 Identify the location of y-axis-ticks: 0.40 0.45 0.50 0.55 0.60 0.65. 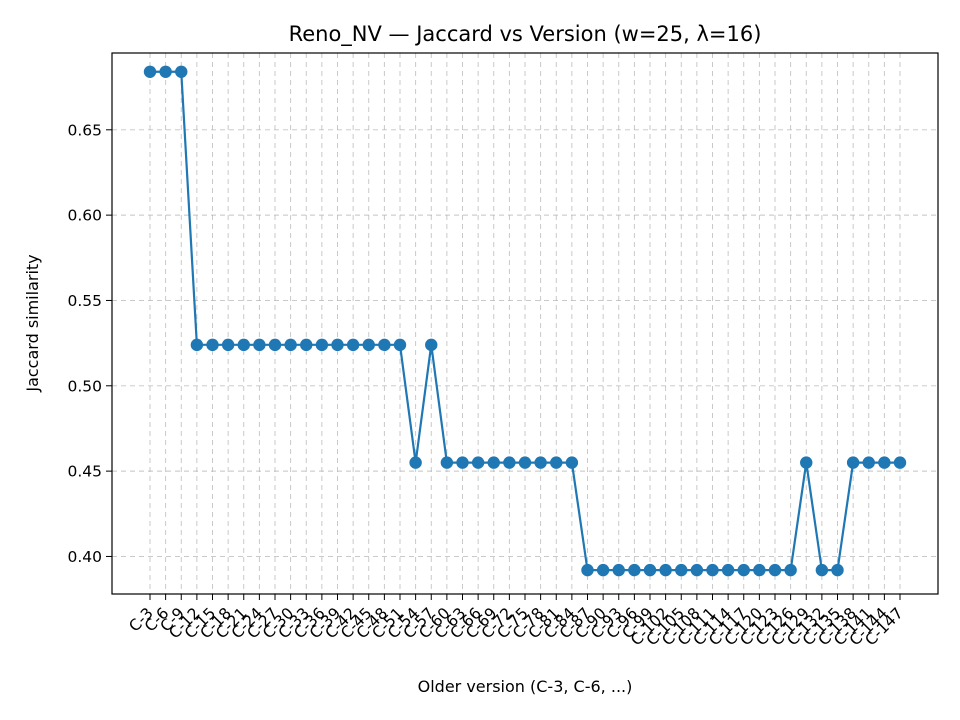
(89, 343).